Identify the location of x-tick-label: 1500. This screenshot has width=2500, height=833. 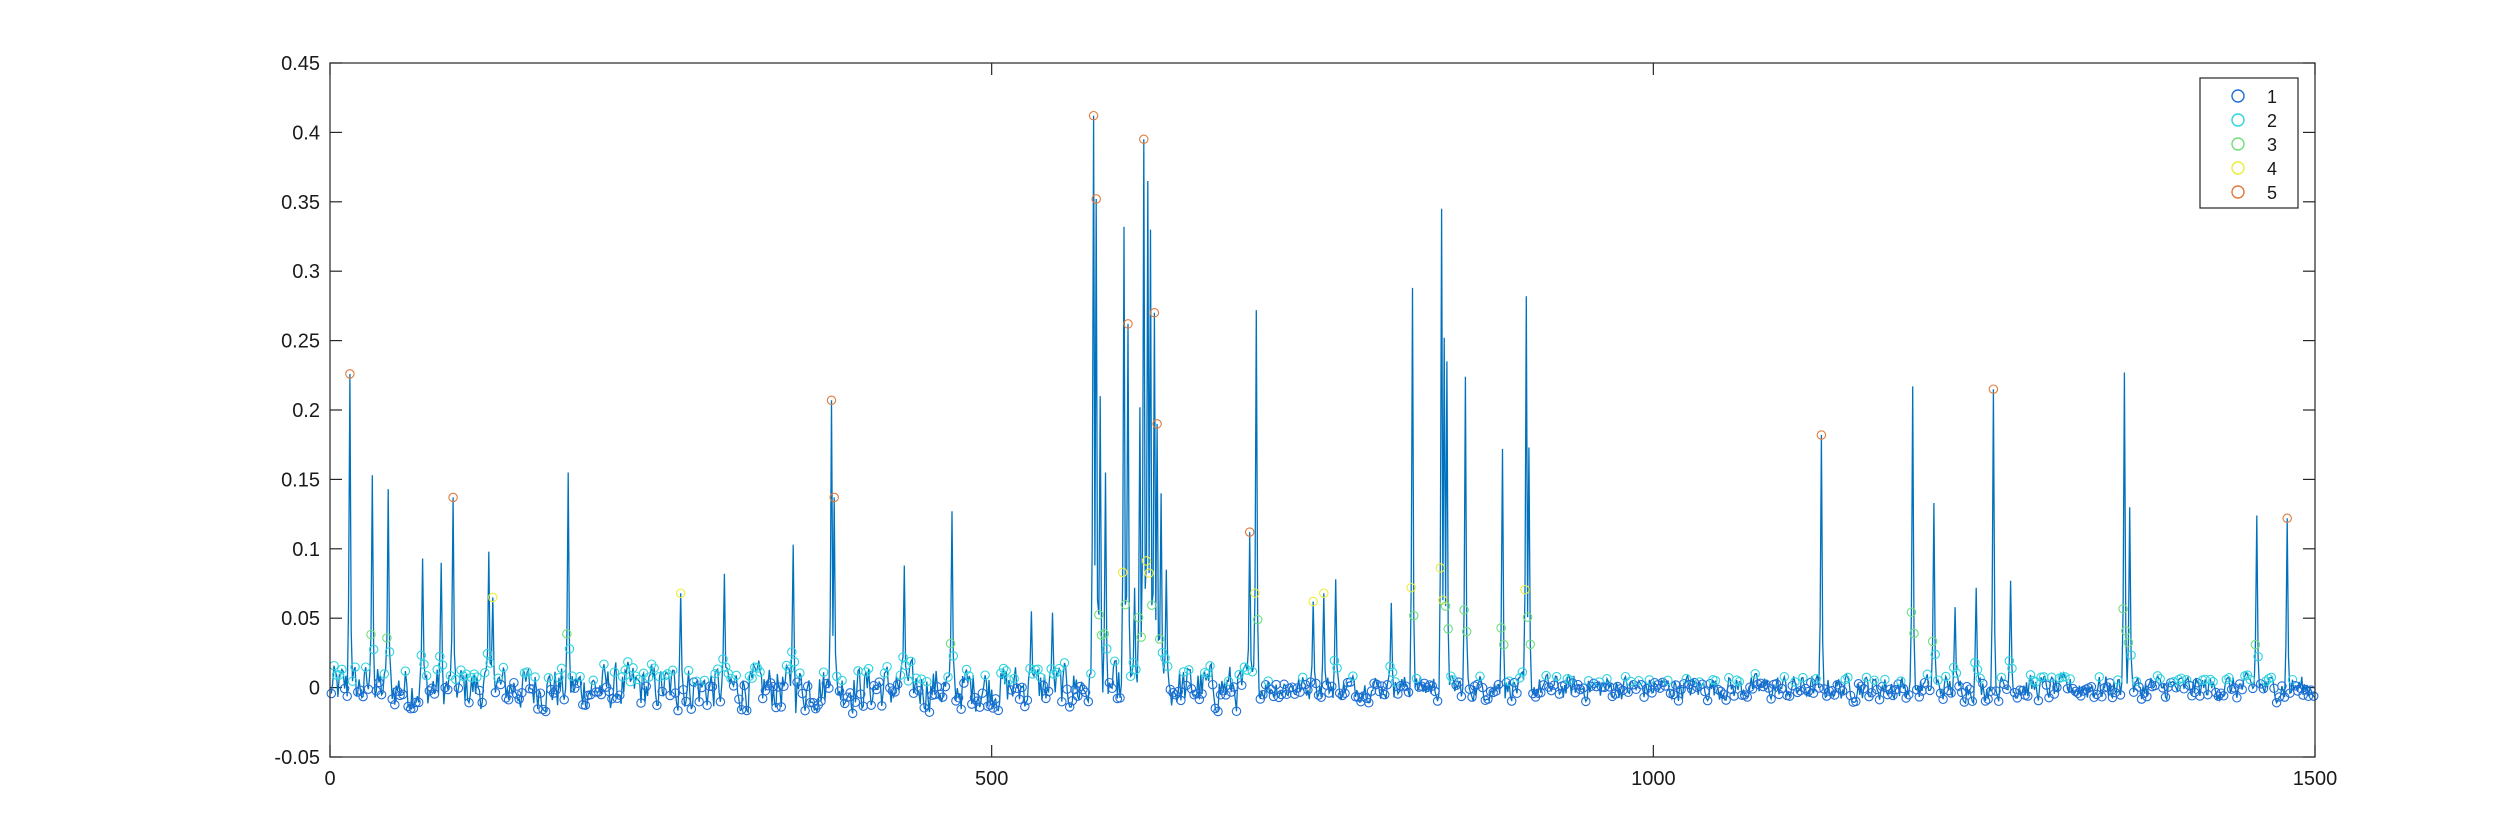
(2315, 779).